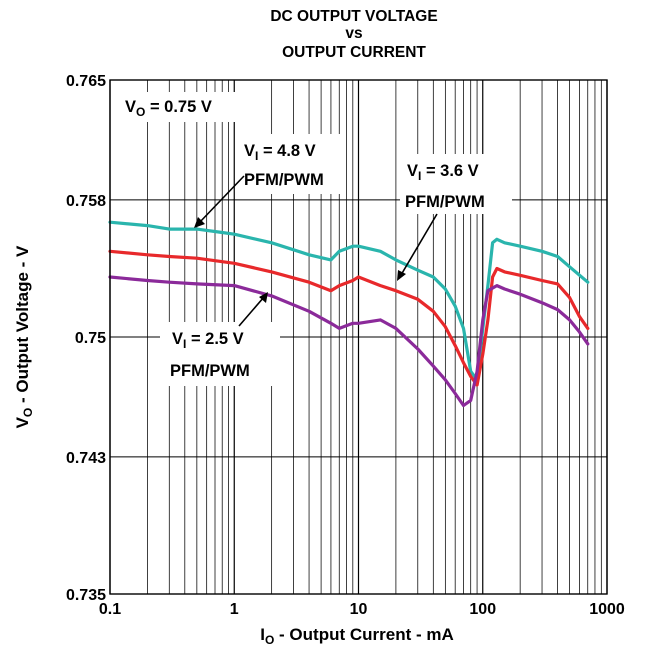 Image resolution: width=670 pixels, height=656 pixels. Describe the element at coordinates (130, 107) in the screenshot. I see `annotation-vo-main: V` at that location.